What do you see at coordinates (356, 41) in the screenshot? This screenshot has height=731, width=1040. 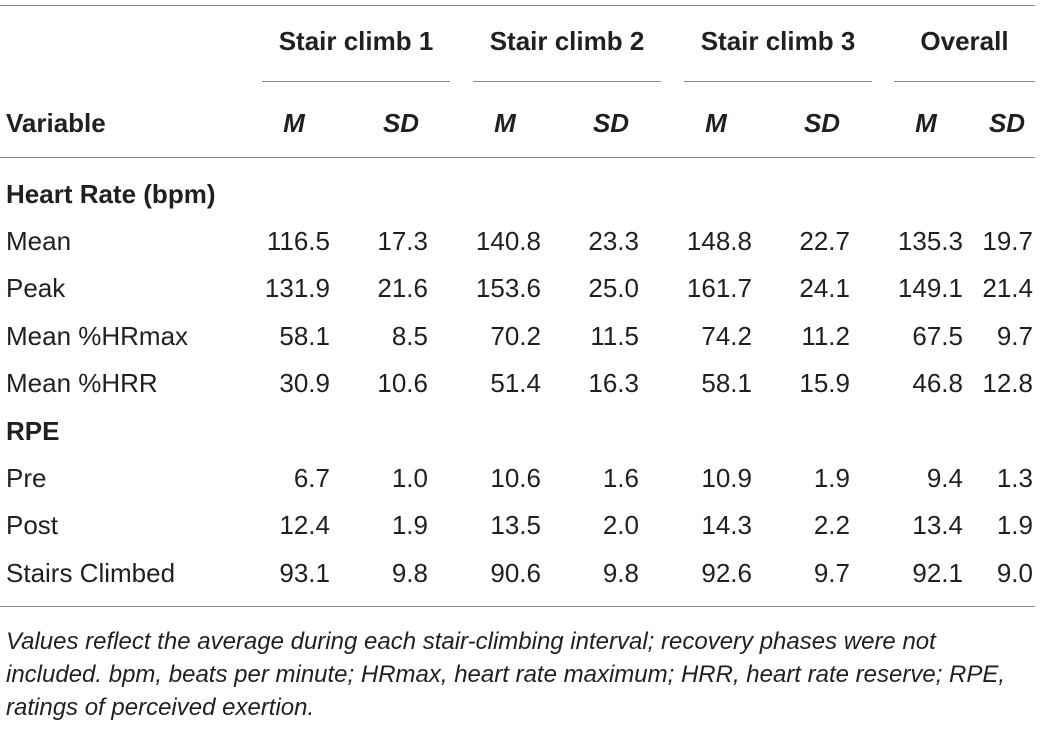 I see `group-header-stair-climb-1: Stair climb 1` at bounding box center [356, 41].